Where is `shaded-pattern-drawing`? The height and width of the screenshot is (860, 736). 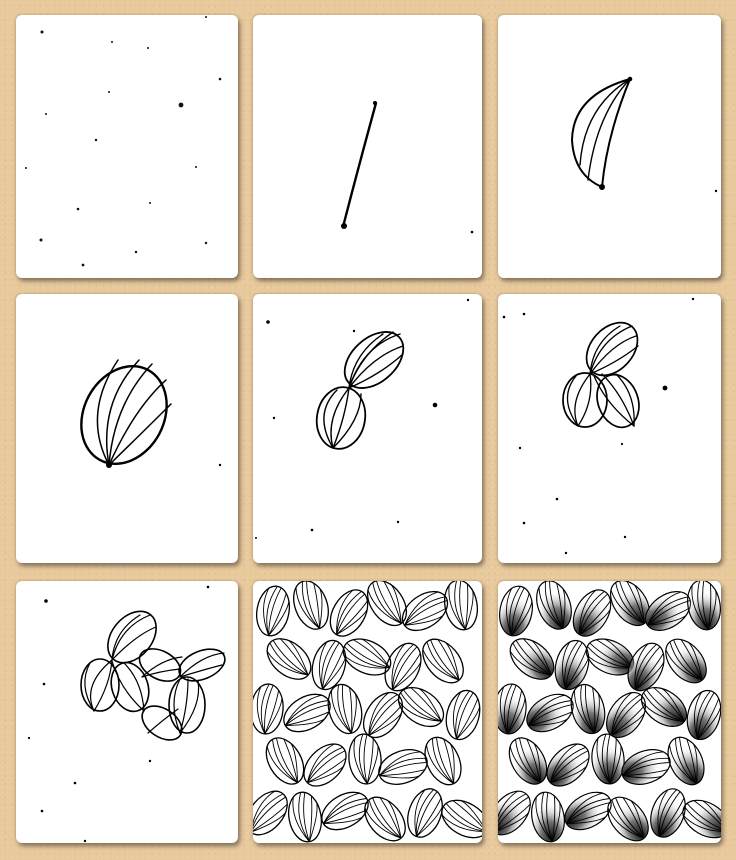 shaded-pattern-drawing is located at coordinates (609, 712).